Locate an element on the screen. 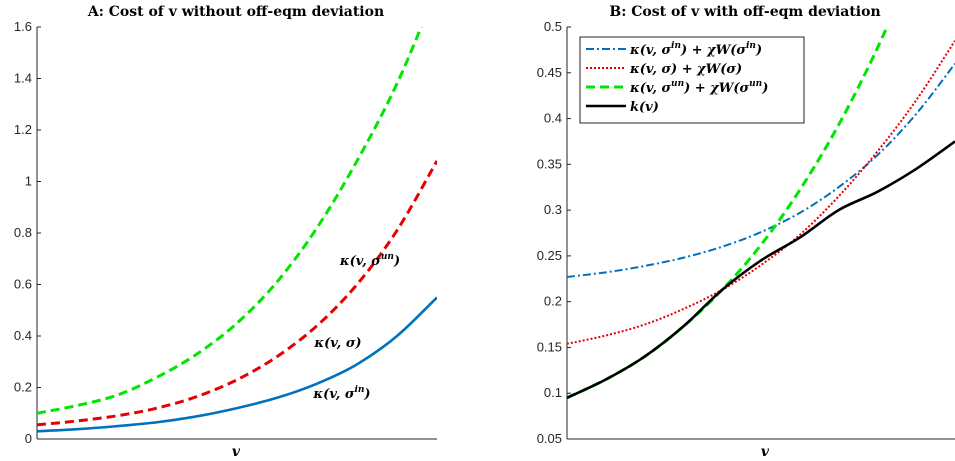 This screenshot has width=955, height=461. legend-entry-label: κ(v, σin​) + χW(σin​) is located at coordinates (695, 49).